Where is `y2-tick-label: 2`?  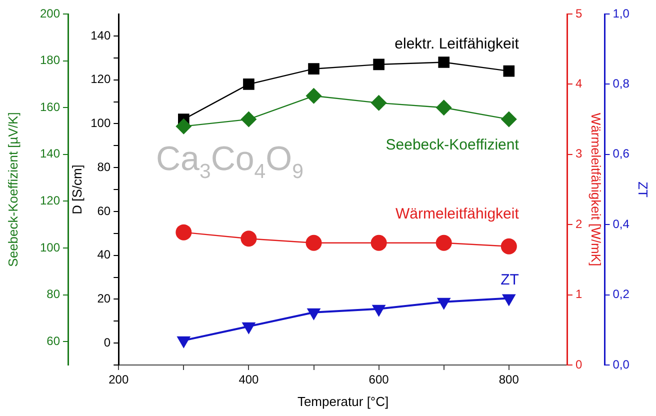
y2-tick-label: 2 is located at coordinates (578, 223).